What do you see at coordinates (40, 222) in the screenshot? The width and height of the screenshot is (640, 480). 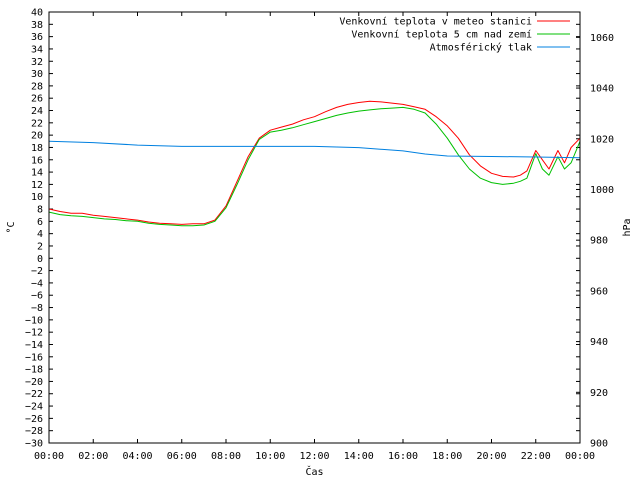 I see `y-left-tick-label: 6` at bounding box center [40, 222].